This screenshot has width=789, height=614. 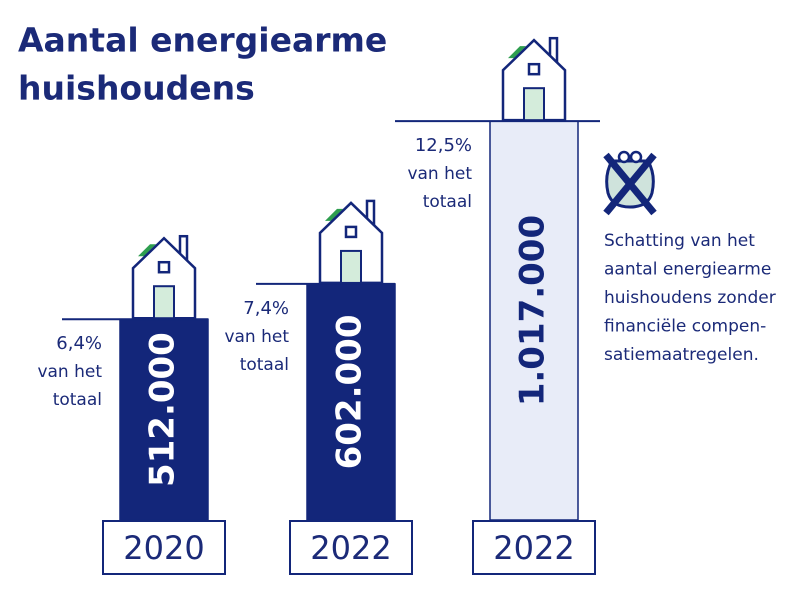 What do you see at coordinates (79, 343) in the screenshot?
I see `share-label: 6,4%` at bounding box center [79, 343].